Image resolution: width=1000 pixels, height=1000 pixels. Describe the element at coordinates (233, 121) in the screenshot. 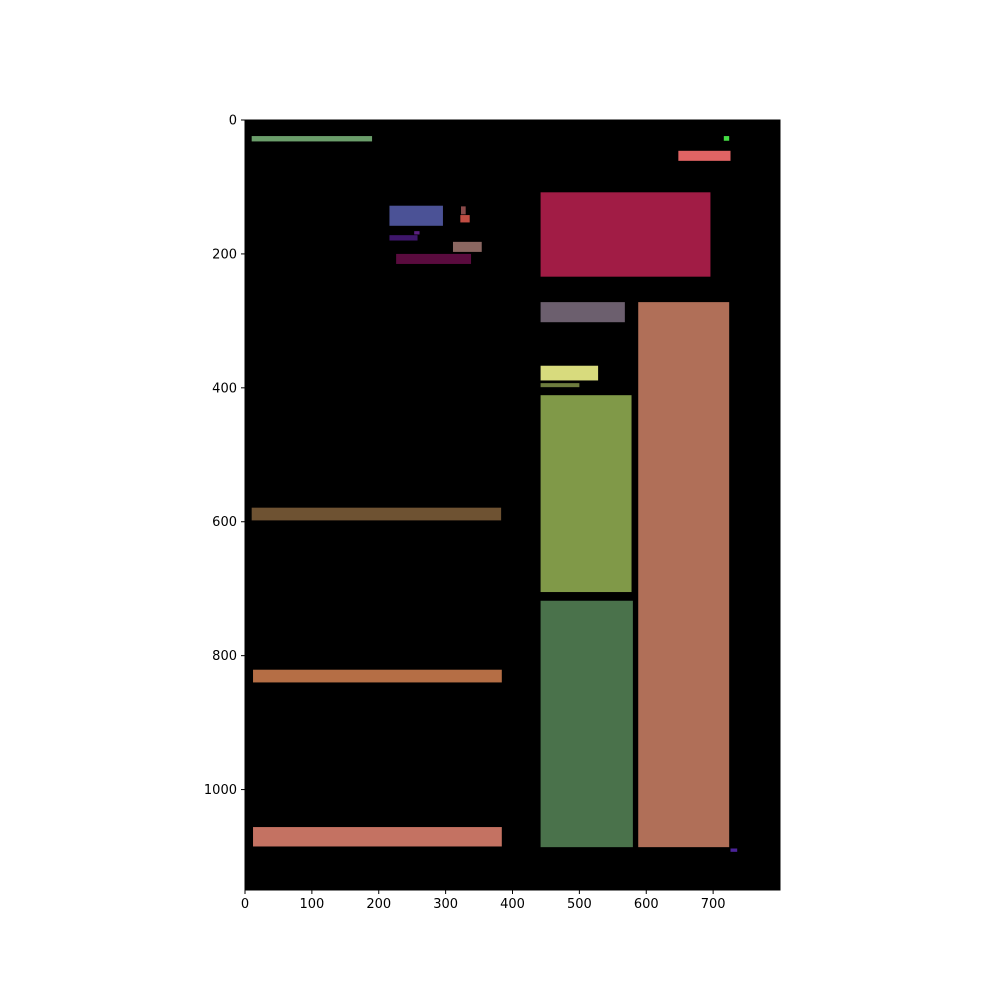

I see `y-tick-label: 0` at that location.